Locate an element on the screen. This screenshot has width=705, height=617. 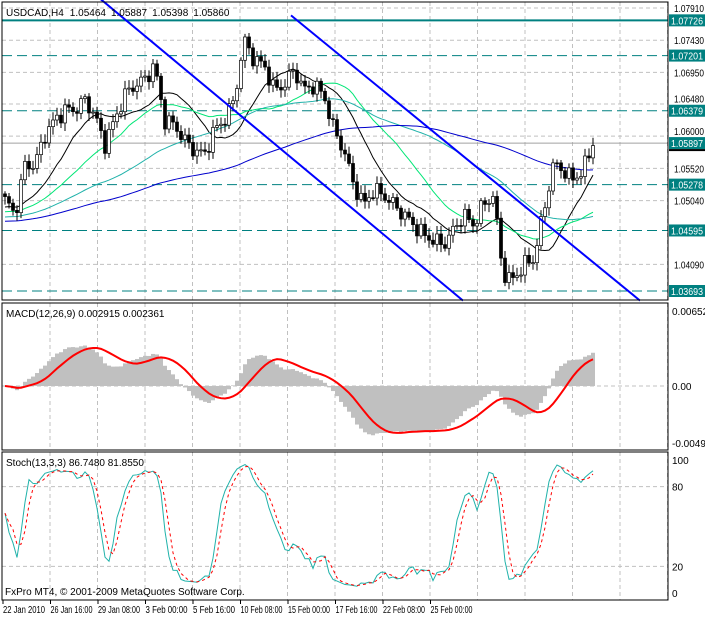
moving-average-ma100 is located at coordinates (299, 173).